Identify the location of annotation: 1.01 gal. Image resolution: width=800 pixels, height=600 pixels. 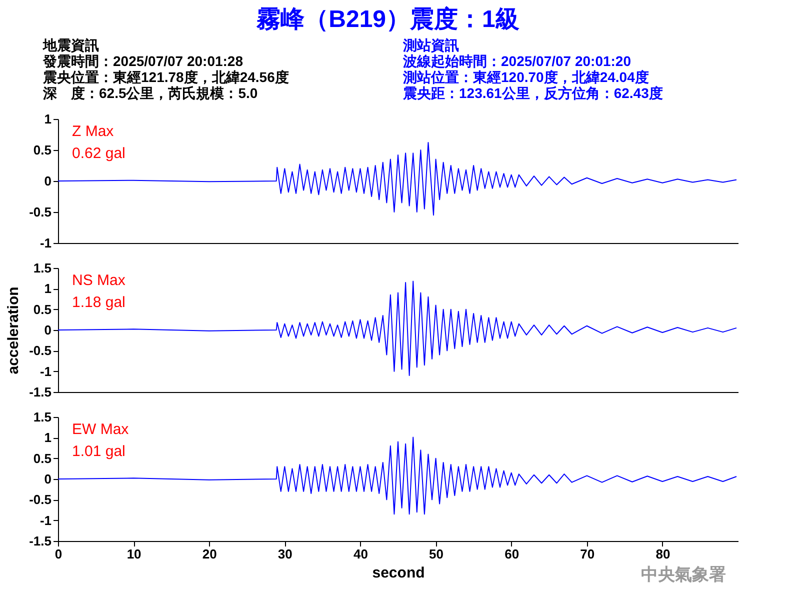
(99, 451).